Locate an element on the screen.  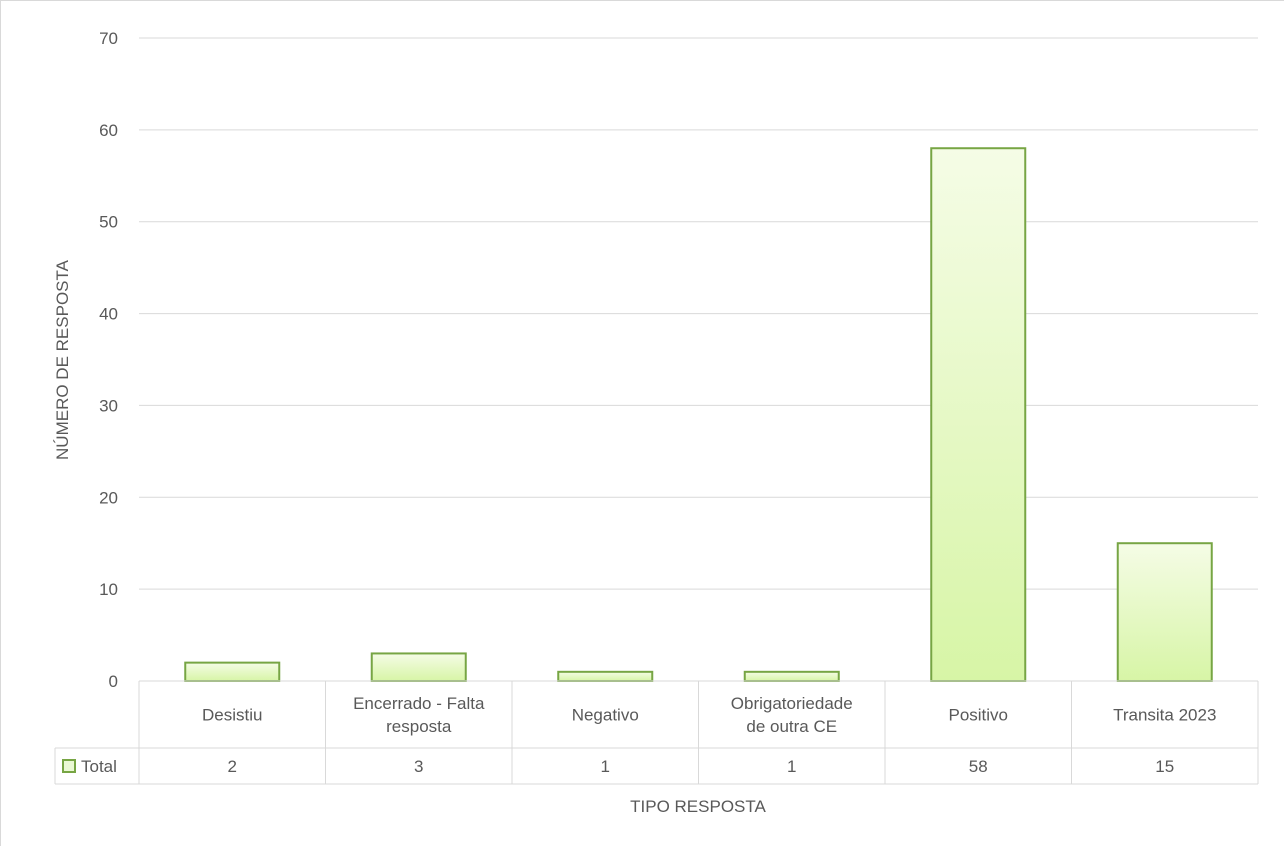
category-label: Desistiu is located at coordinates (232, 715).